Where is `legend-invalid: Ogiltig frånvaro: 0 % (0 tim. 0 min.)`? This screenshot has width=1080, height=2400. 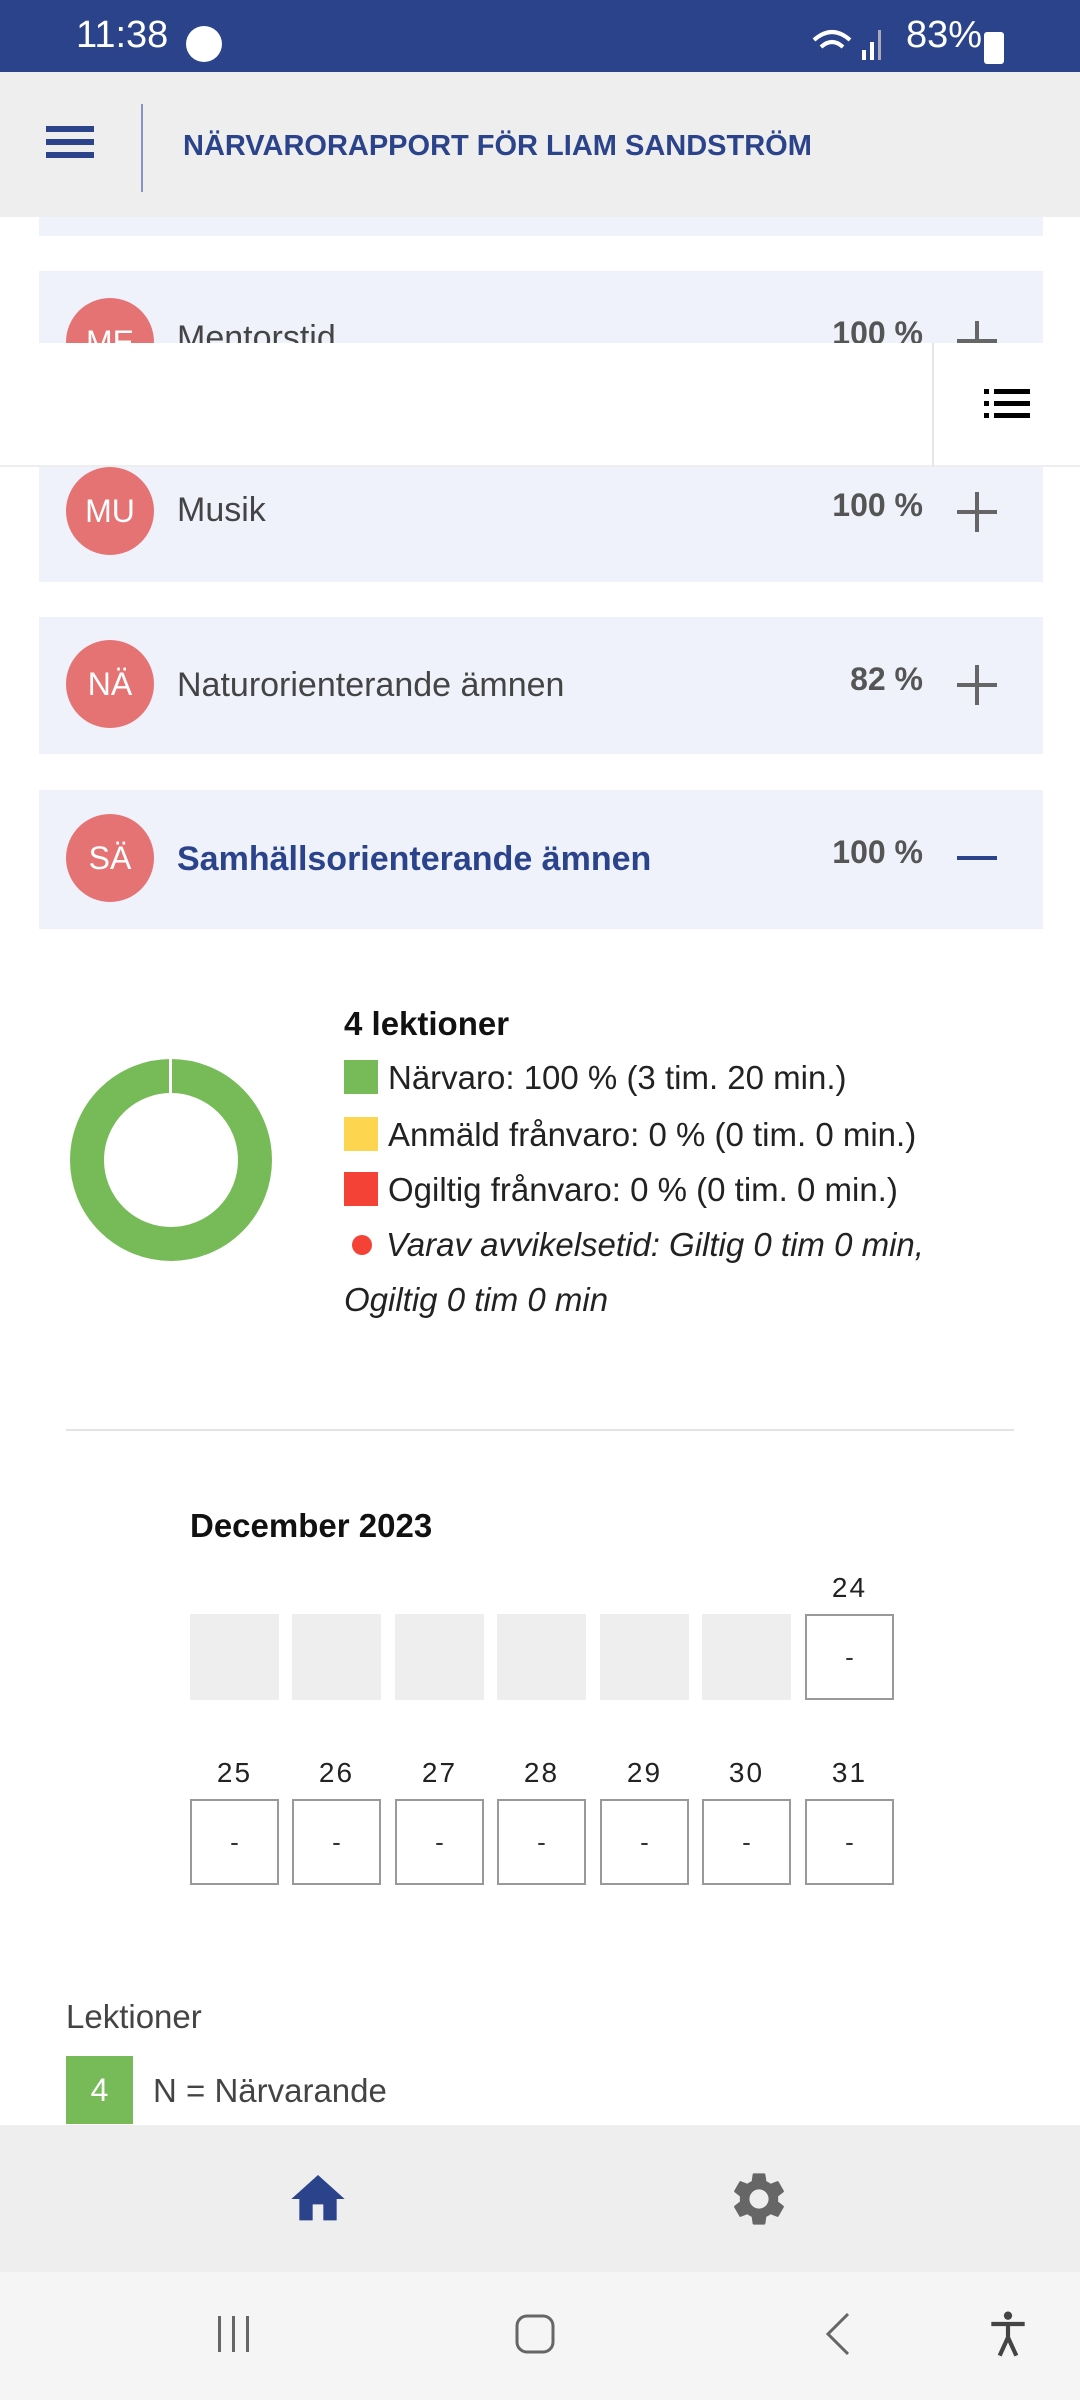
legend-invalid: Ogiltig frånvaro: 0 % (0 tim. 0 min.) is located at coordinates (621, 1190).